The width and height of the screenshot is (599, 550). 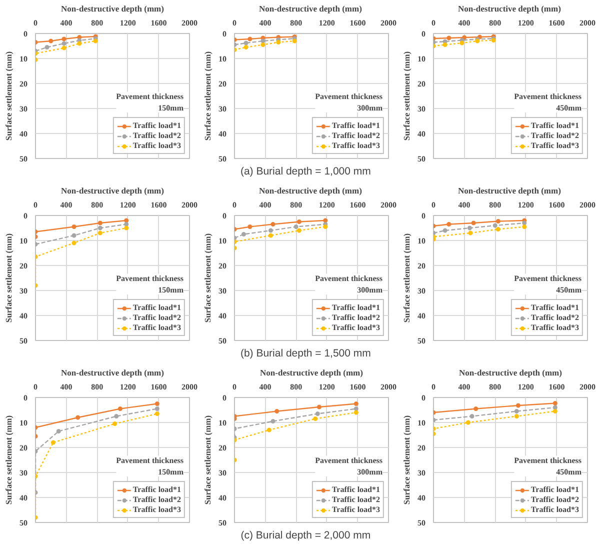 What do you see at coordinates (306, 354) in the screenshot?
I see `text: (b) Burial depth = 1,500 mm` at bounding box center [306, 354].